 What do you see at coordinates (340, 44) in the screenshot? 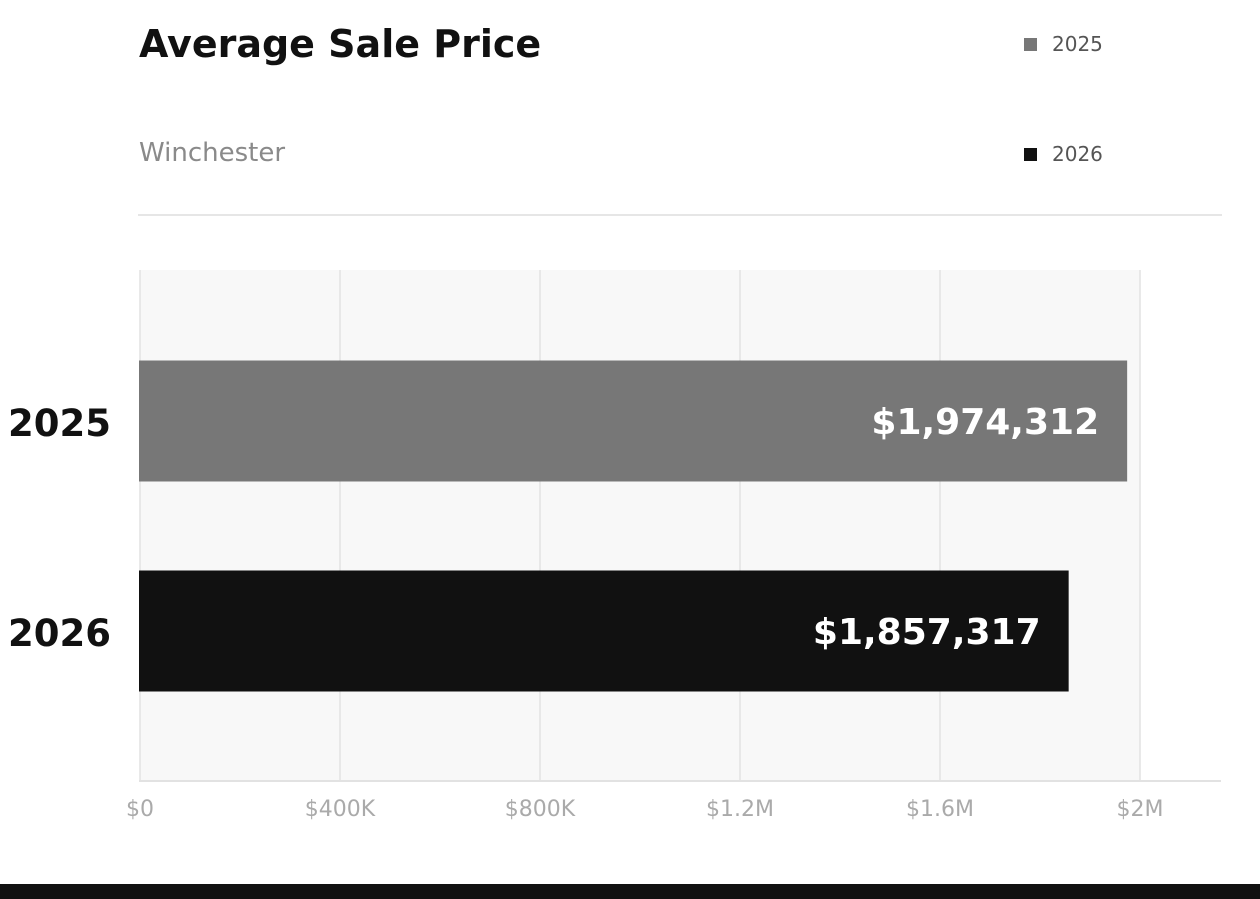
I see `chart-title: Average Sale Price` at bounding box center [340, 44].